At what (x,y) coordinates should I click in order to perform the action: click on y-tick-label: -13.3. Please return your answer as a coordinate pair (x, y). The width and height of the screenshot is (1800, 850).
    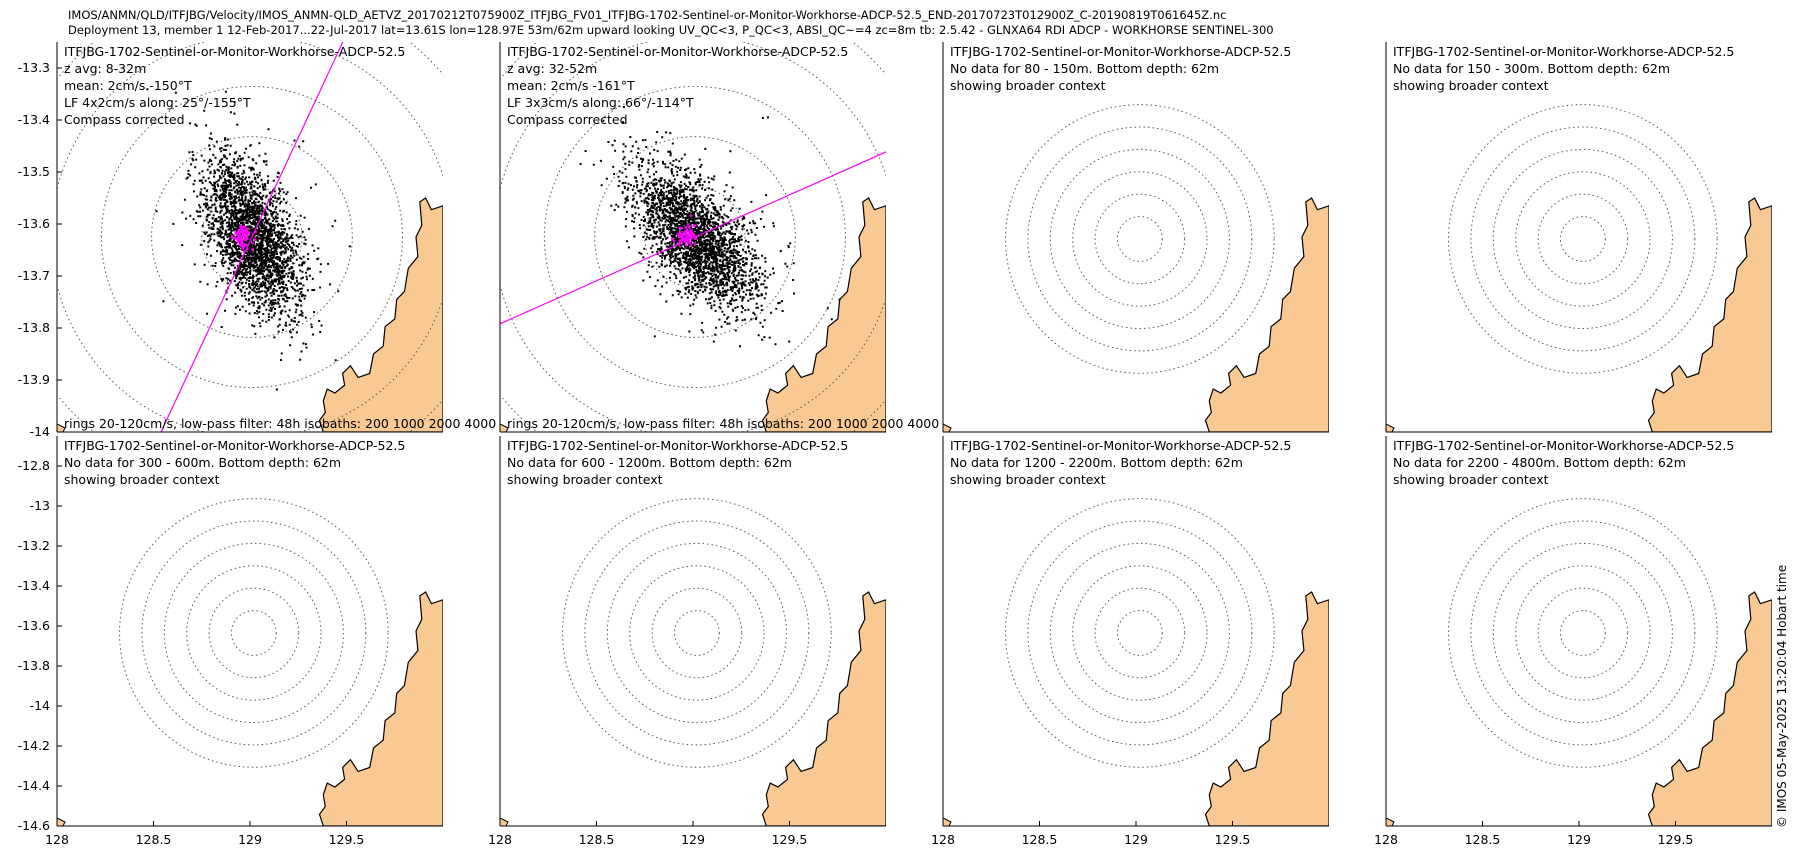
    Looking at the image, I should click on (34, 67).